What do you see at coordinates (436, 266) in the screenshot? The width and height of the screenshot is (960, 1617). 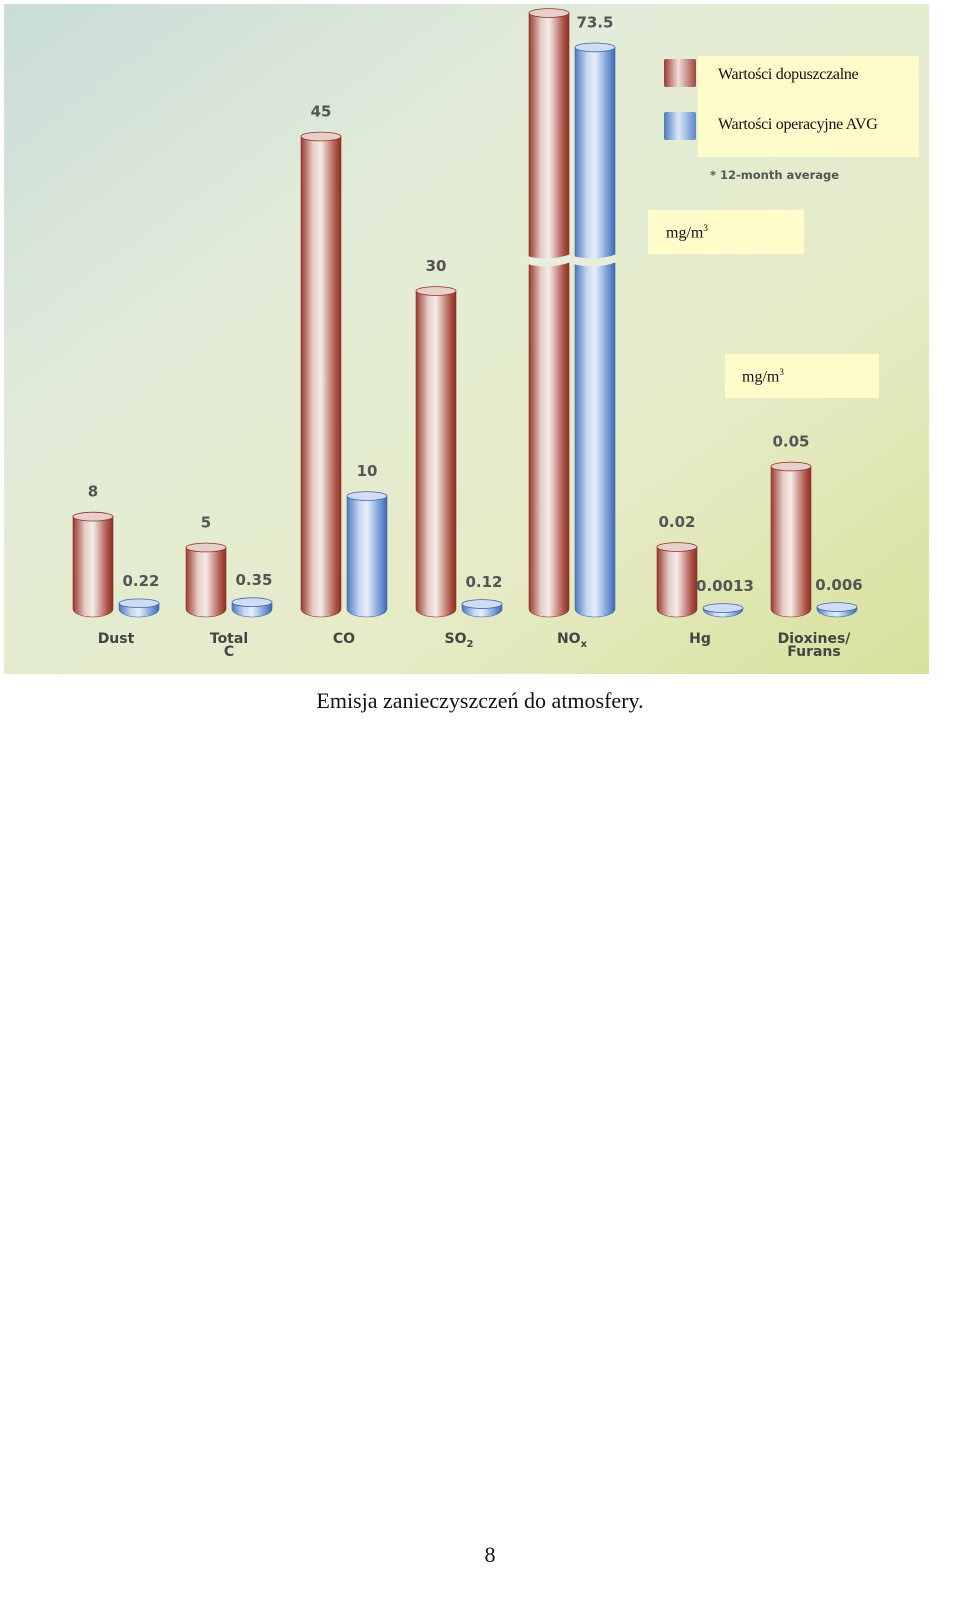 I see `value-label-allowed-3: 30` at bounding box center [436, 266].